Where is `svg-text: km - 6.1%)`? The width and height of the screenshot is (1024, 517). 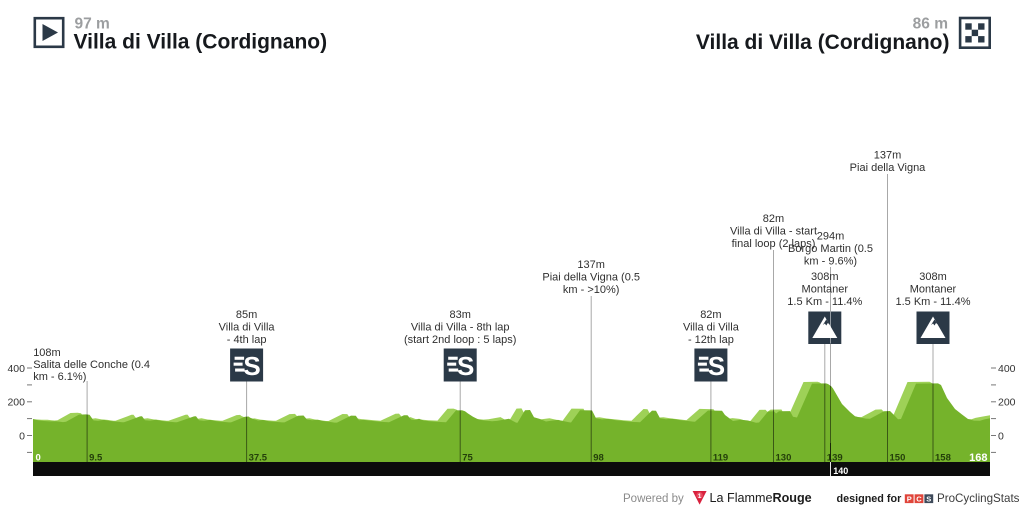 svg-text: km - 6.1%) is located at coordinates (59, 377).